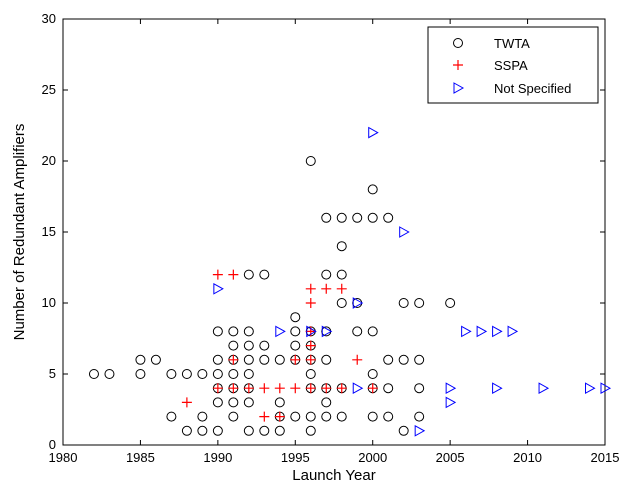  Describe the element at coordinates (52, 373) in the screenshot. I see `y-tick-label: 5` at that location.